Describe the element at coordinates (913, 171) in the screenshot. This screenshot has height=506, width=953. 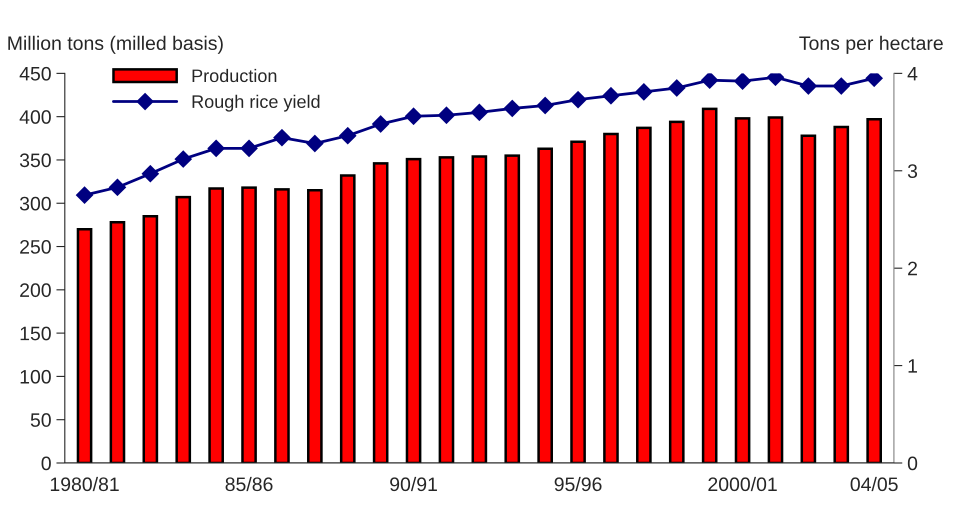
I see `y2-tick-label: 3` at that location.